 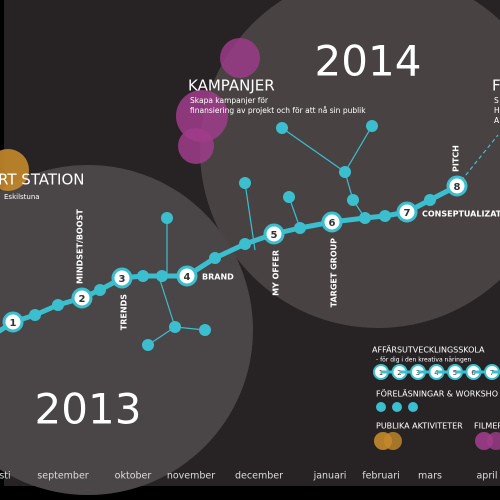 What do you see at coordinates (80, 246) in the screenshot?
I see `step-label: MINDSET/BOOST` at bounding box center [80, 246].